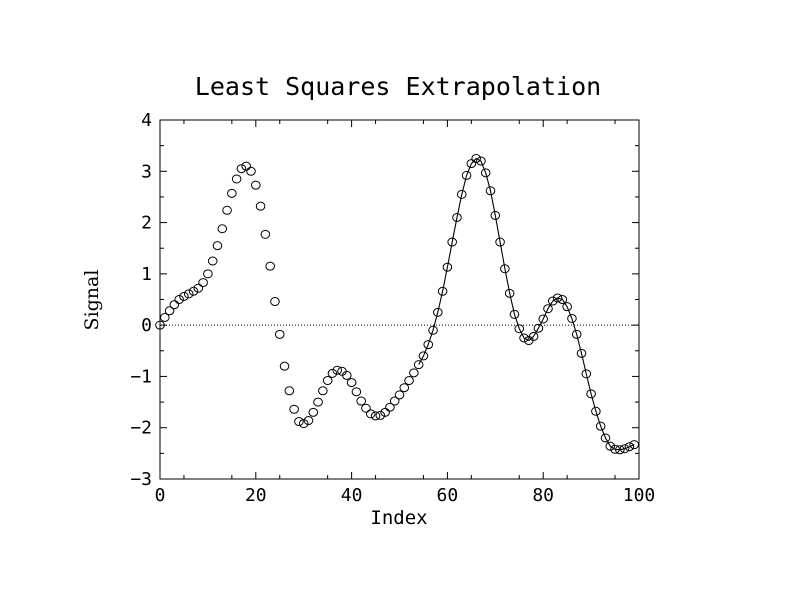 The height and width of the screenshot is (600, 800). I want to click on y-tick-label: −2, so click(141, 428).